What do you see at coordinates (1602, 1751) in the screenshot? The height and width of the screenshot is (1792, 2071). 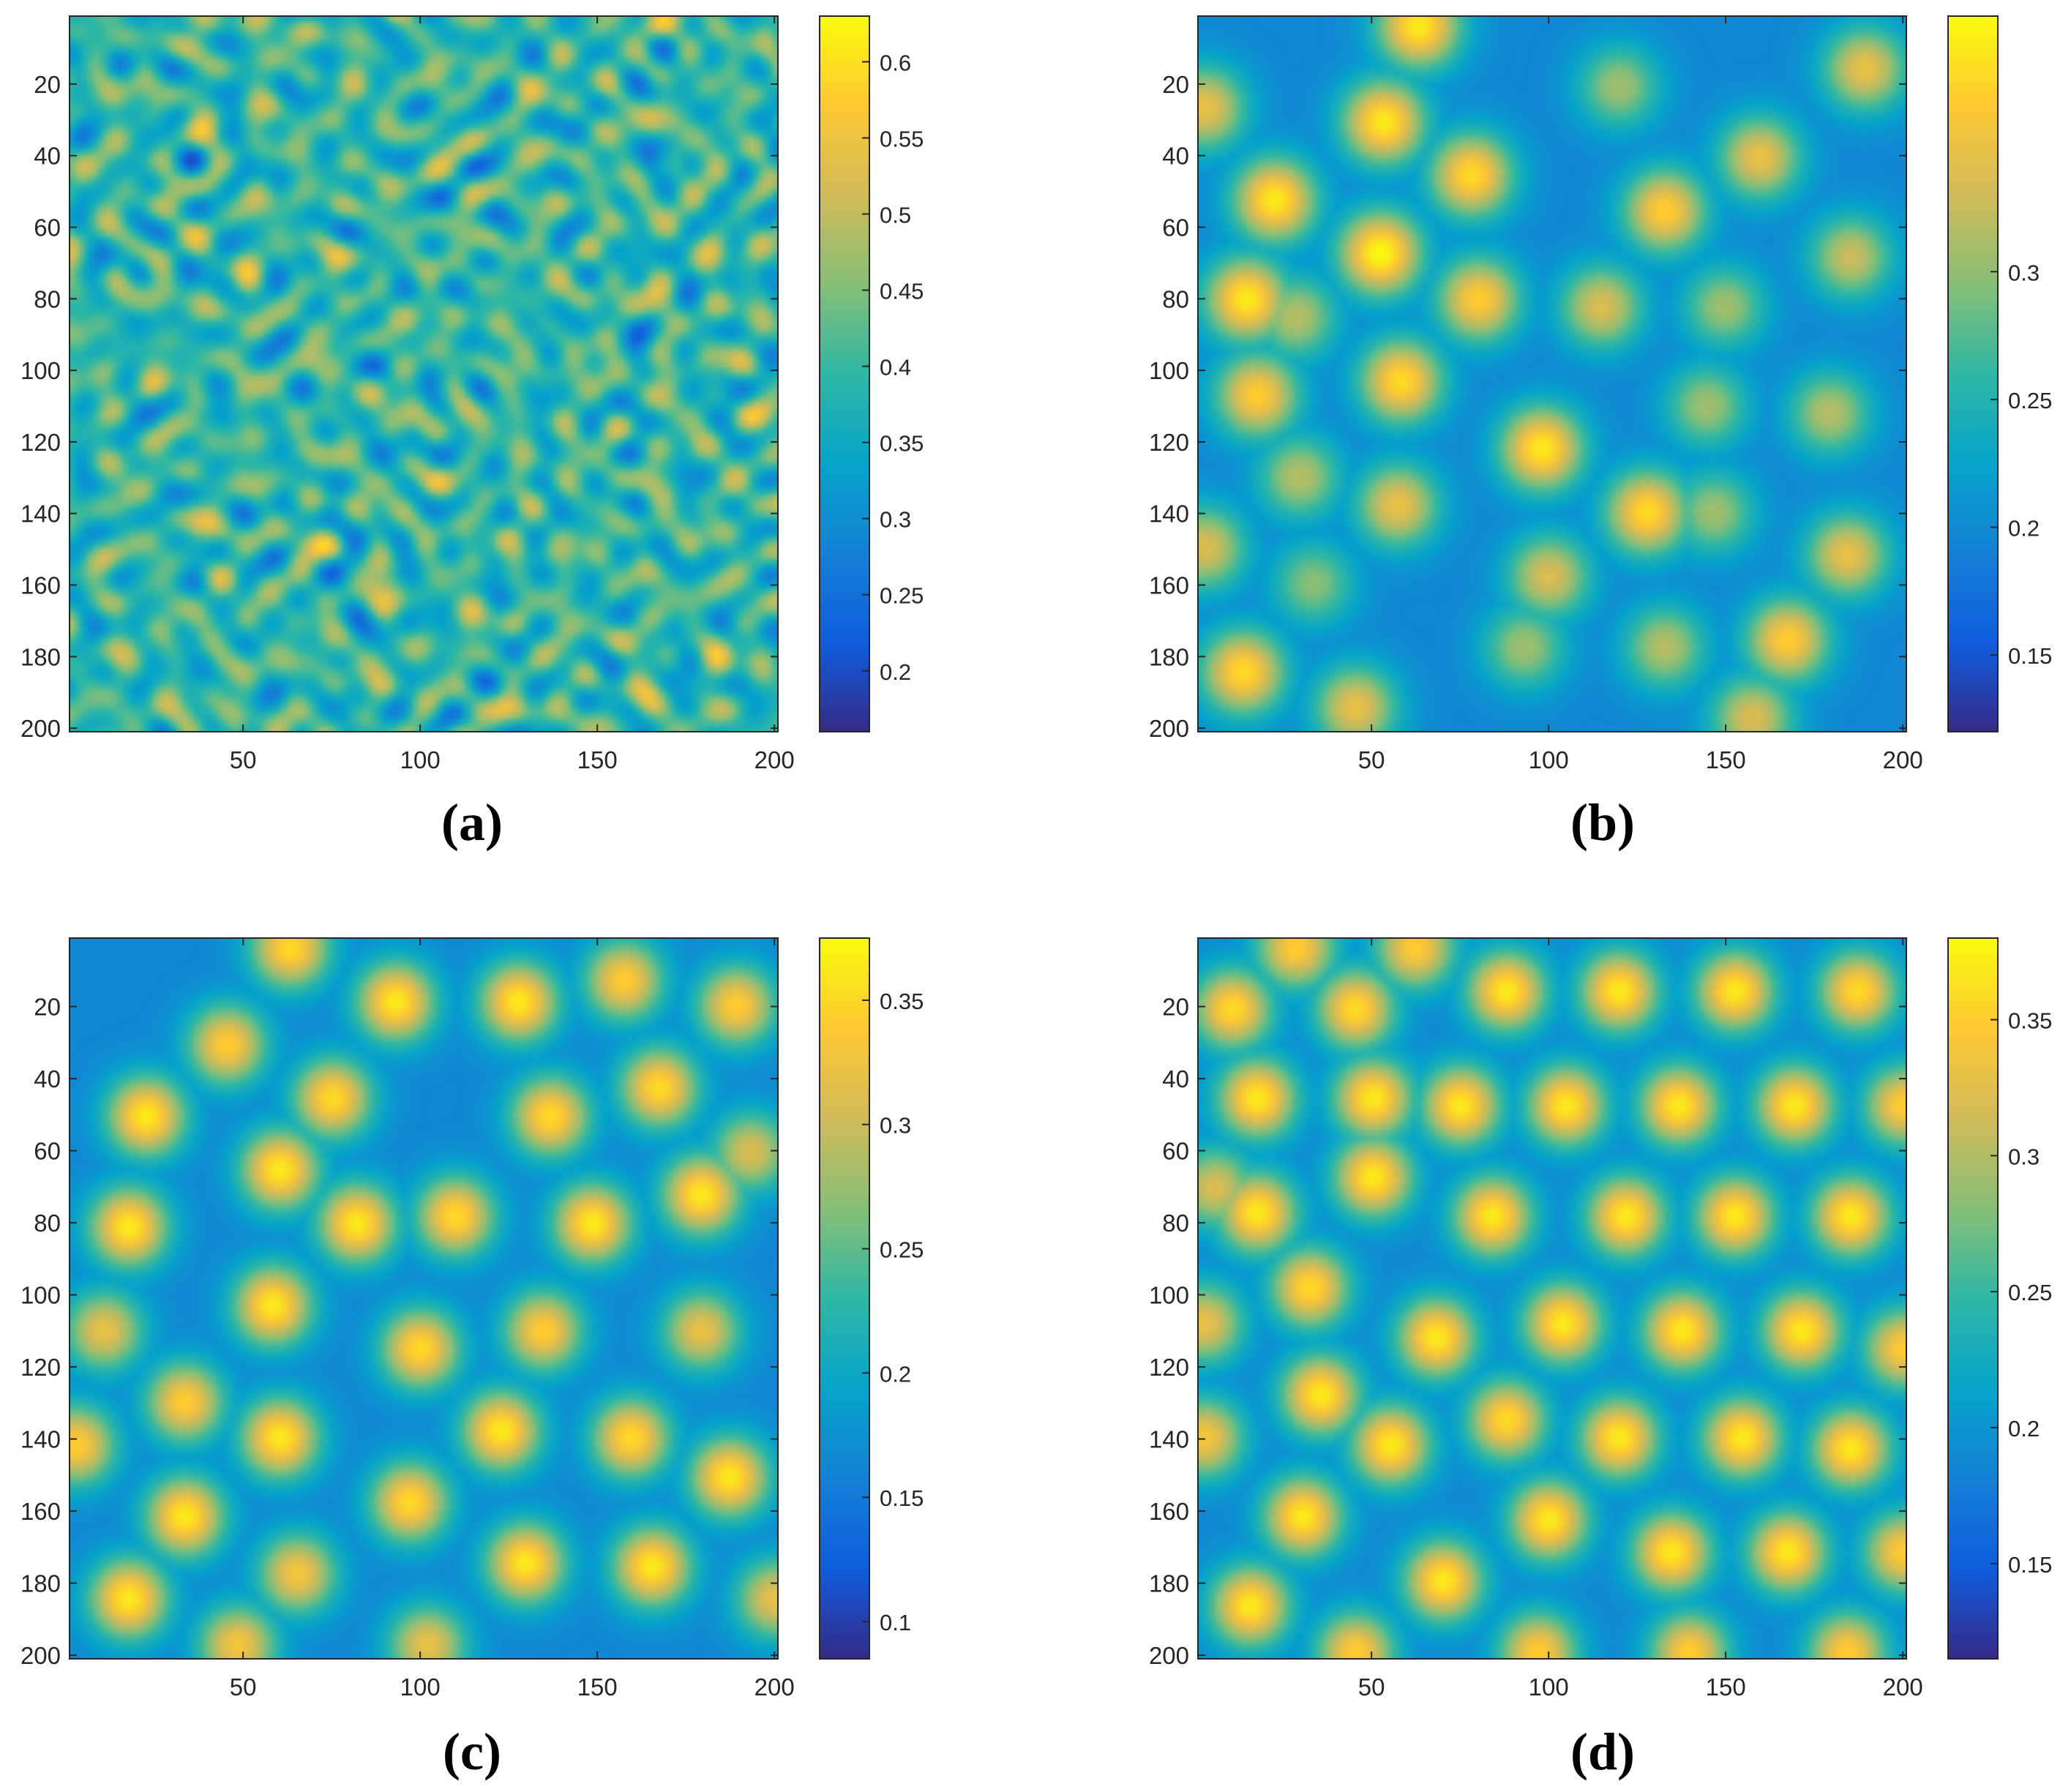 I see `panel-label: (d)` at bounding box center [1602, 1751].